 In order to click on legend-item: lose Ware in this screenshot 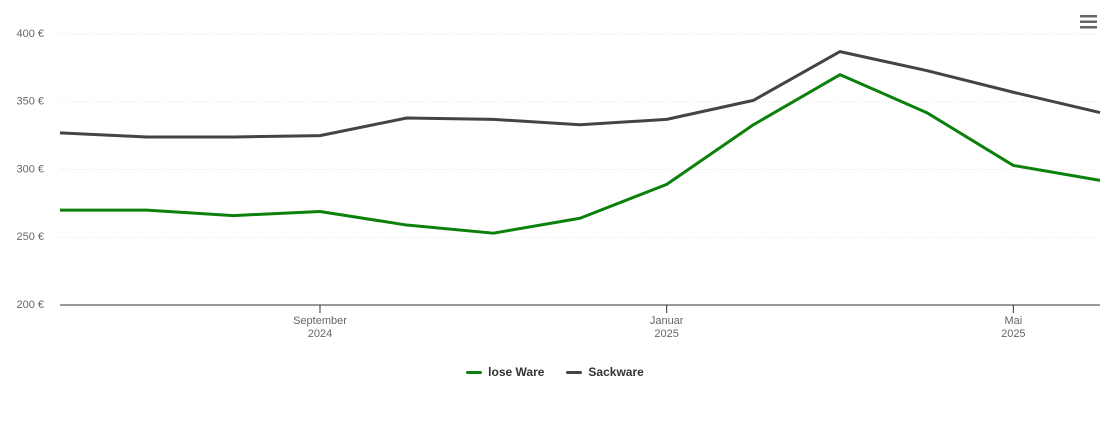, I will do `click(505, 372)`.